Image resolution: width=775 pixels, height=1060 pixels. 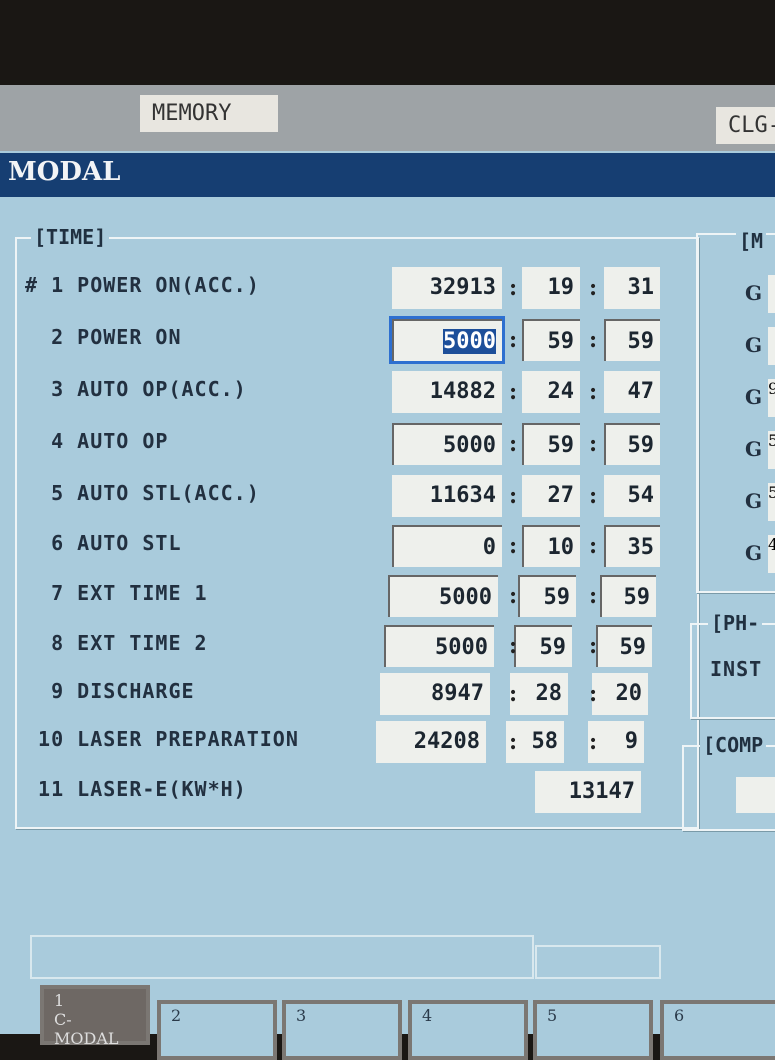 I want to click on tab-memory: MEMORY, so click(x=209, y=113).